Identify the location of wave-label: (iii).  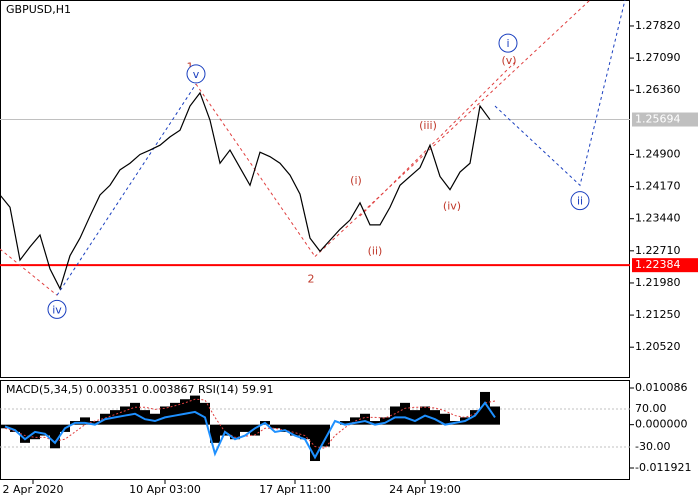
(428, 125).